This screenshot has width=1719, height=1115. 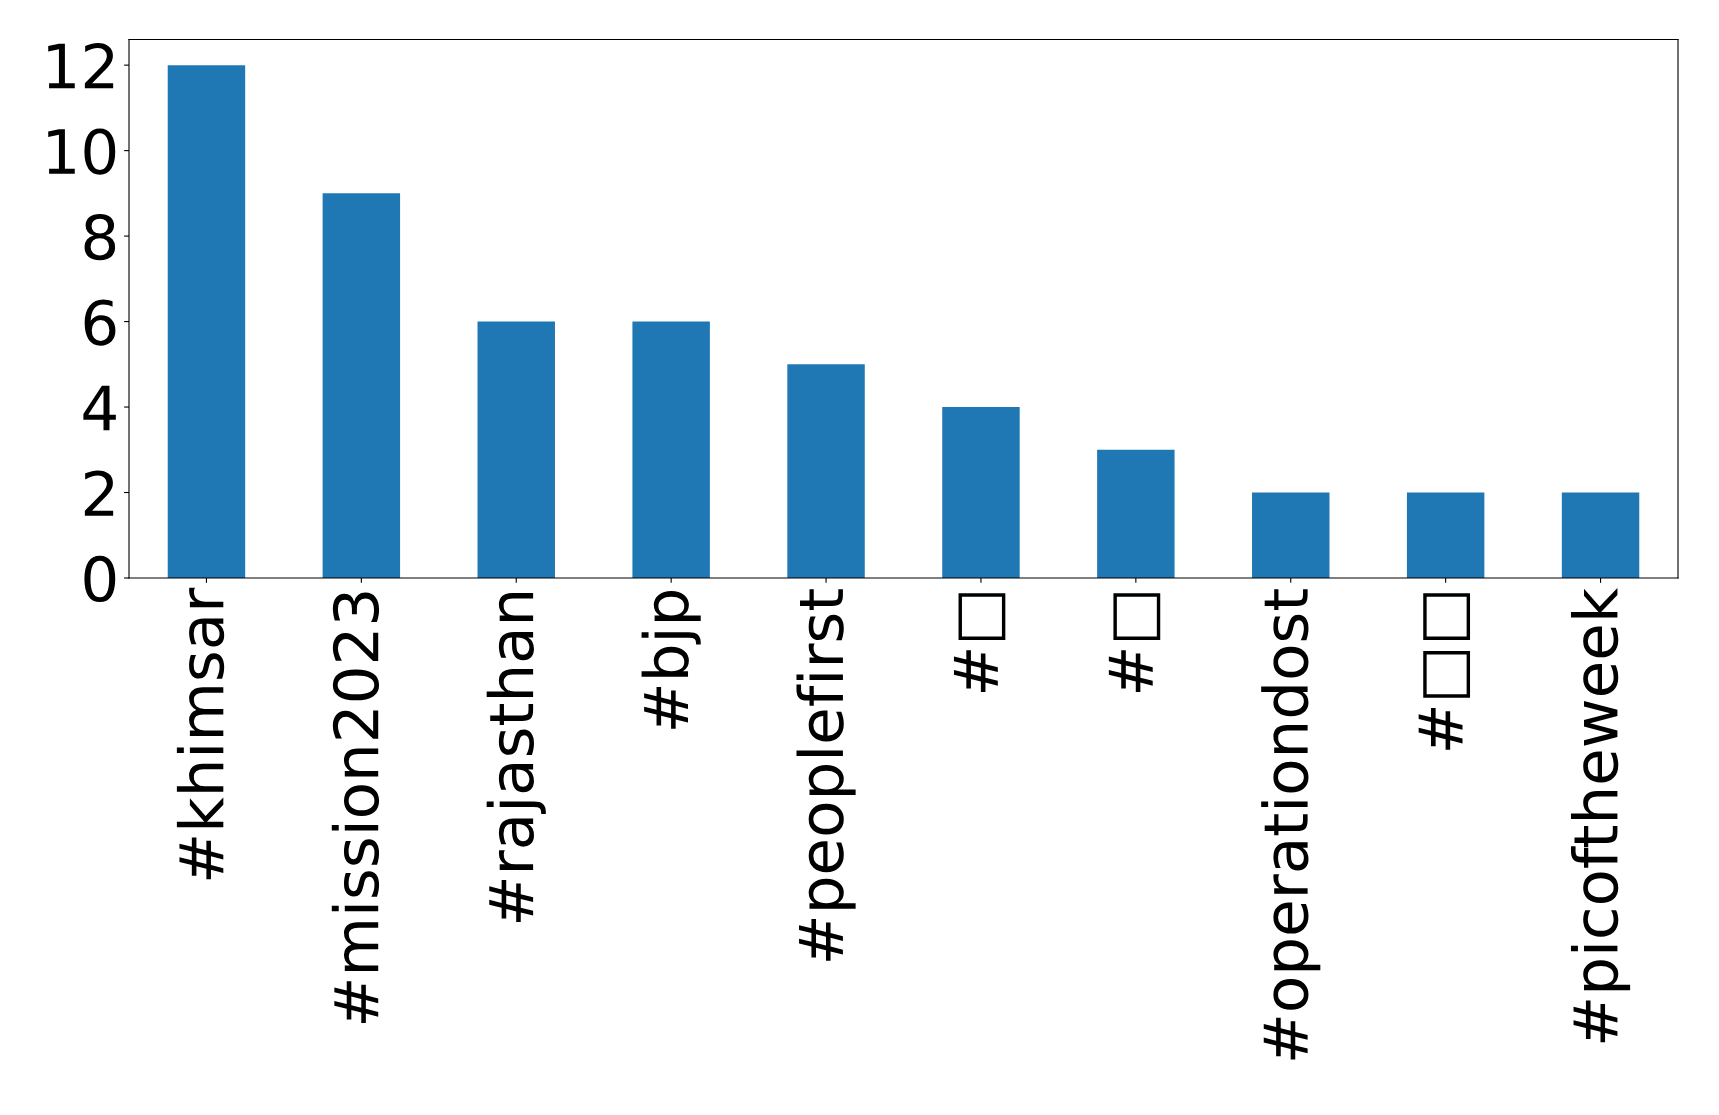 I want to click on y-tick-label: 2, so click(x=99, y=493).